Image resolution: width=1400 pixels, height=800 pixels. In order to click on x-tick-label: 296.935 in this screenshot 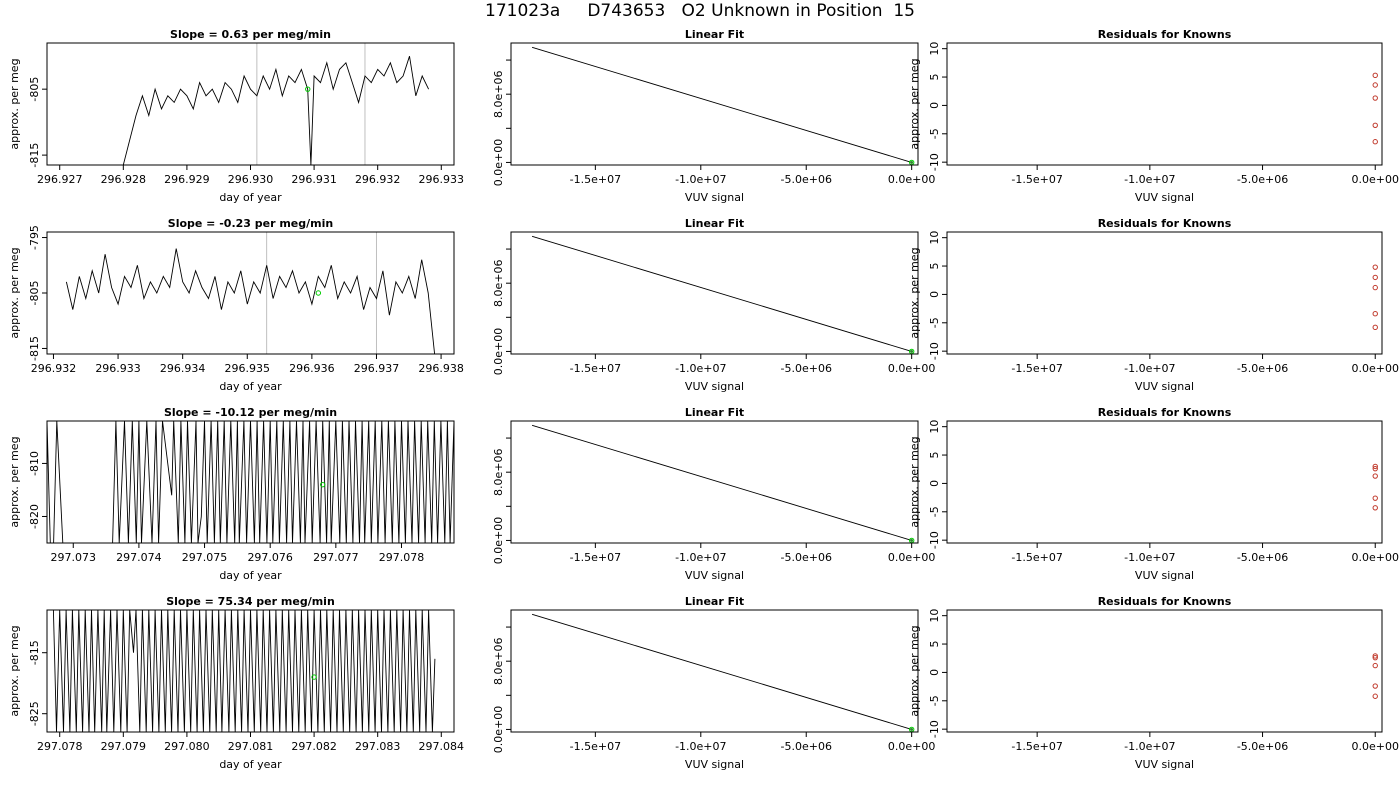, I will do `click(248, 368)`.